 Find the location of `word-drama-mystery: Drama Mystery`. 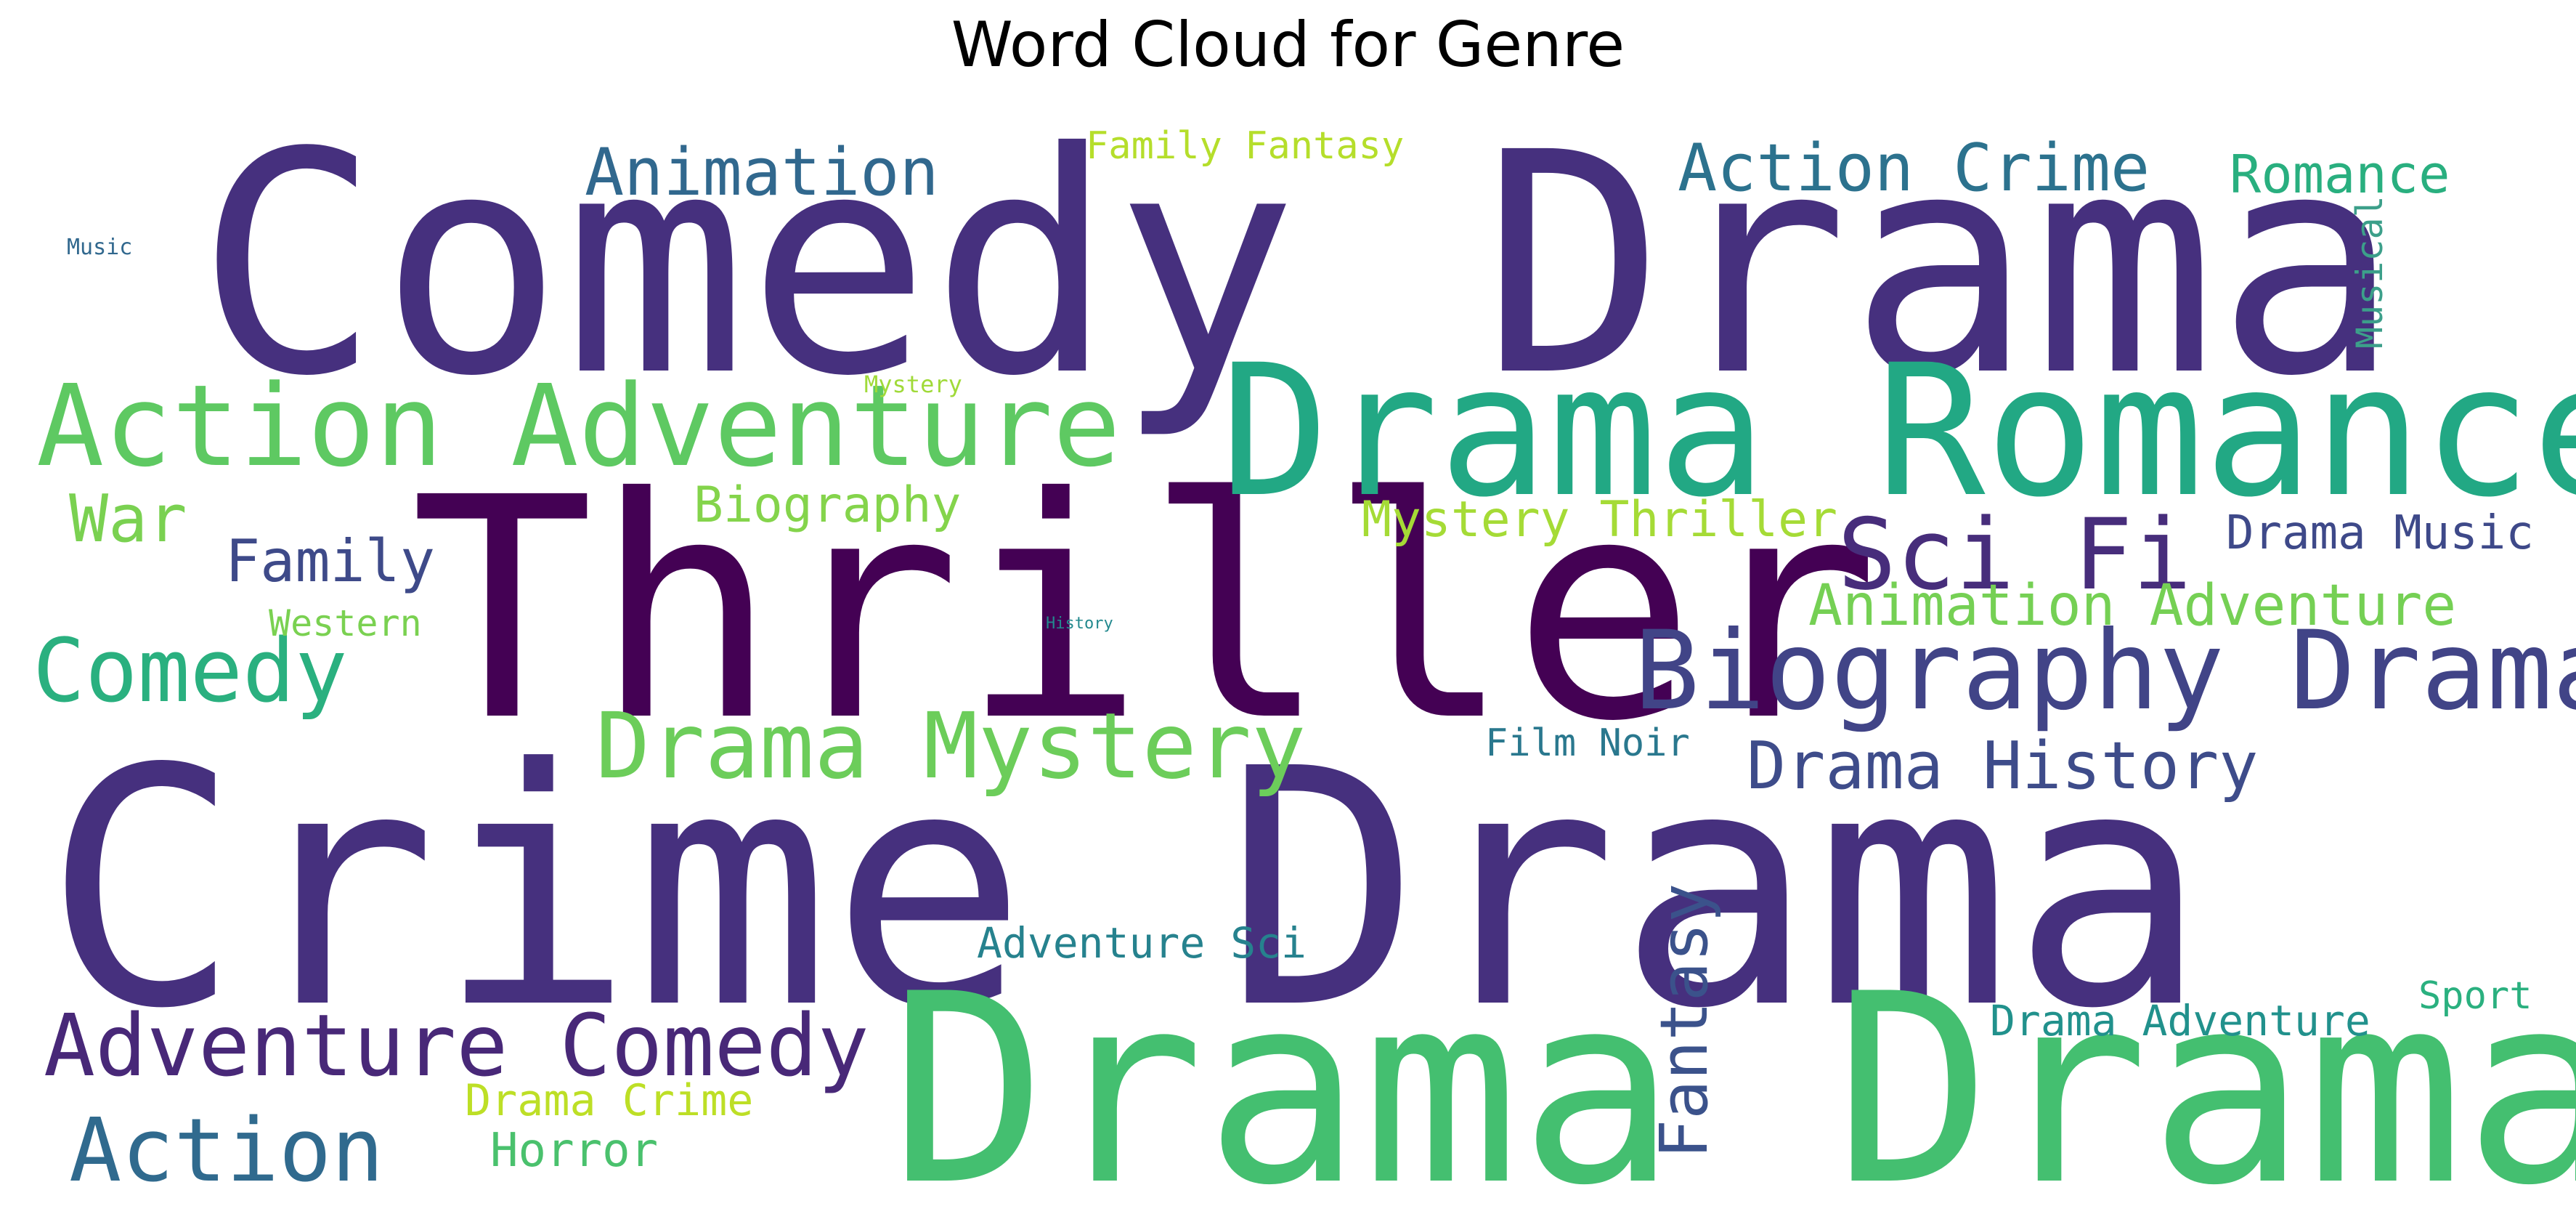

word-drama-mystery: Drama Mystery is located at coordinates (951, 746).